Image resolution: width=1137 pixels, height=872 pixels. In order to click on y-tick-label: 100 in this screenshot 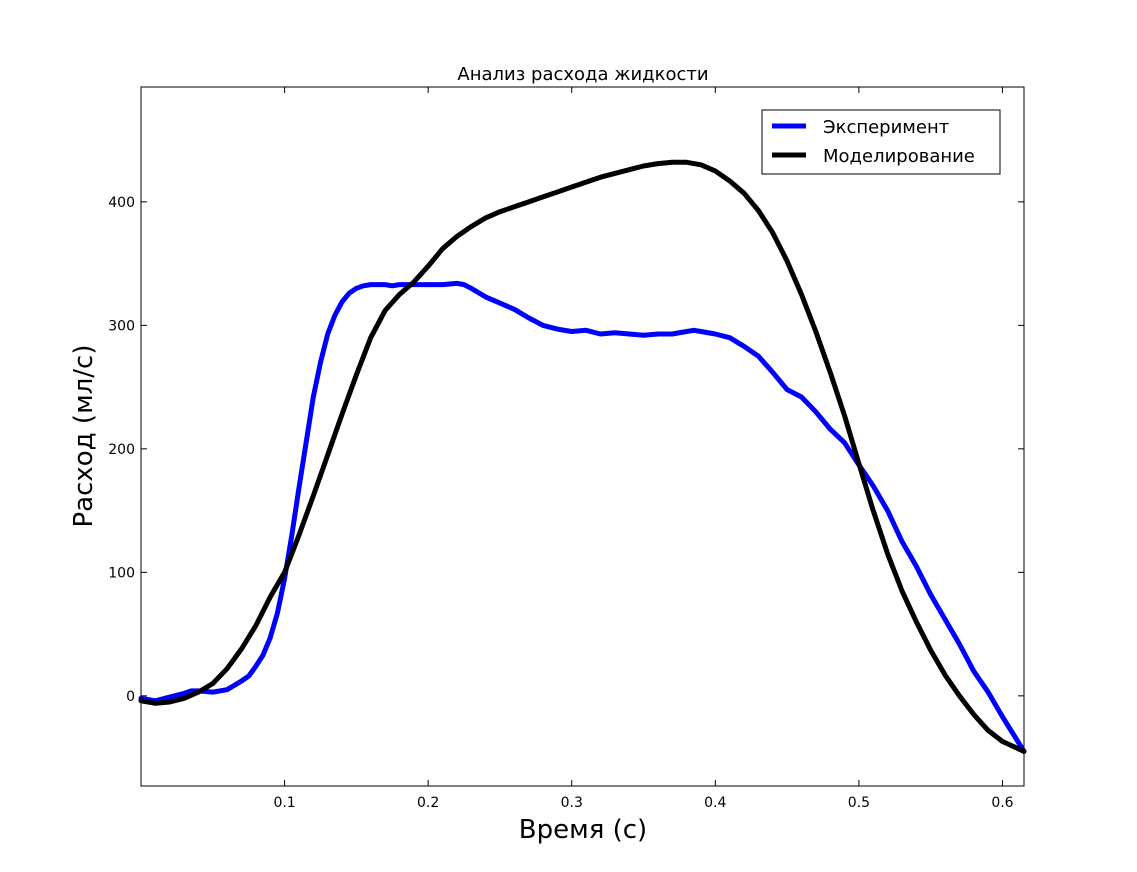, I will do `click(121, 573)`.